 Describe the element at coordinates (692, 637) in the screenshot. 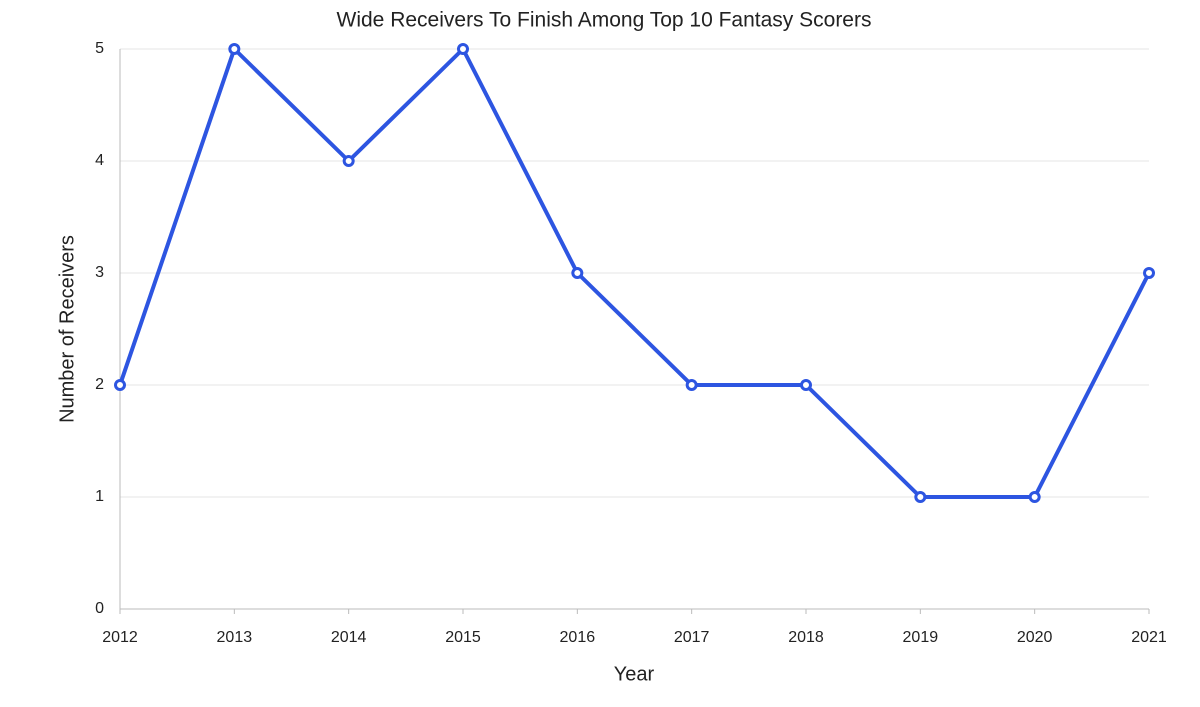

I see `x-tick-label: 2017` at that location.